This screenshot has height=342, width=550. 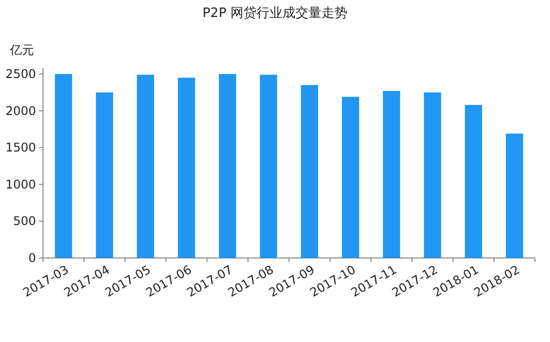 I want to click on y-tick-label: 2000, so click(x=20, y=111).